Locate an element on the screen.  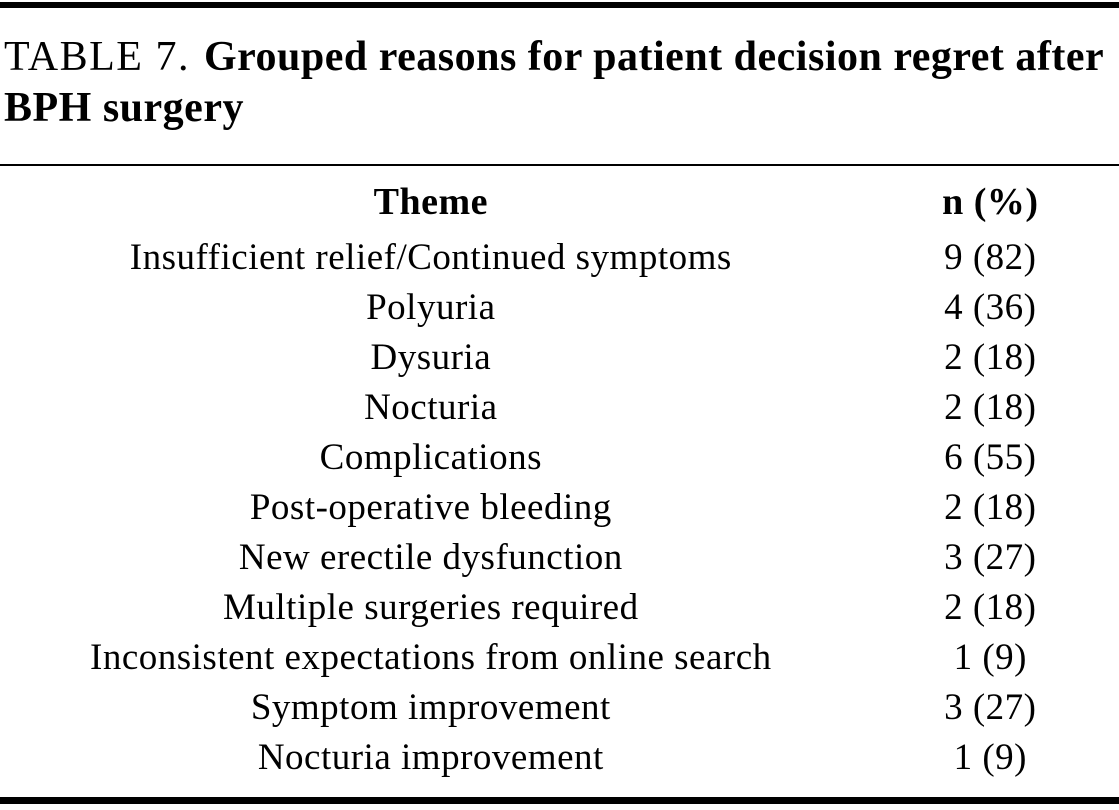
table-row: Symptom improvement 3 (27) is located at coordinates (559, 707).